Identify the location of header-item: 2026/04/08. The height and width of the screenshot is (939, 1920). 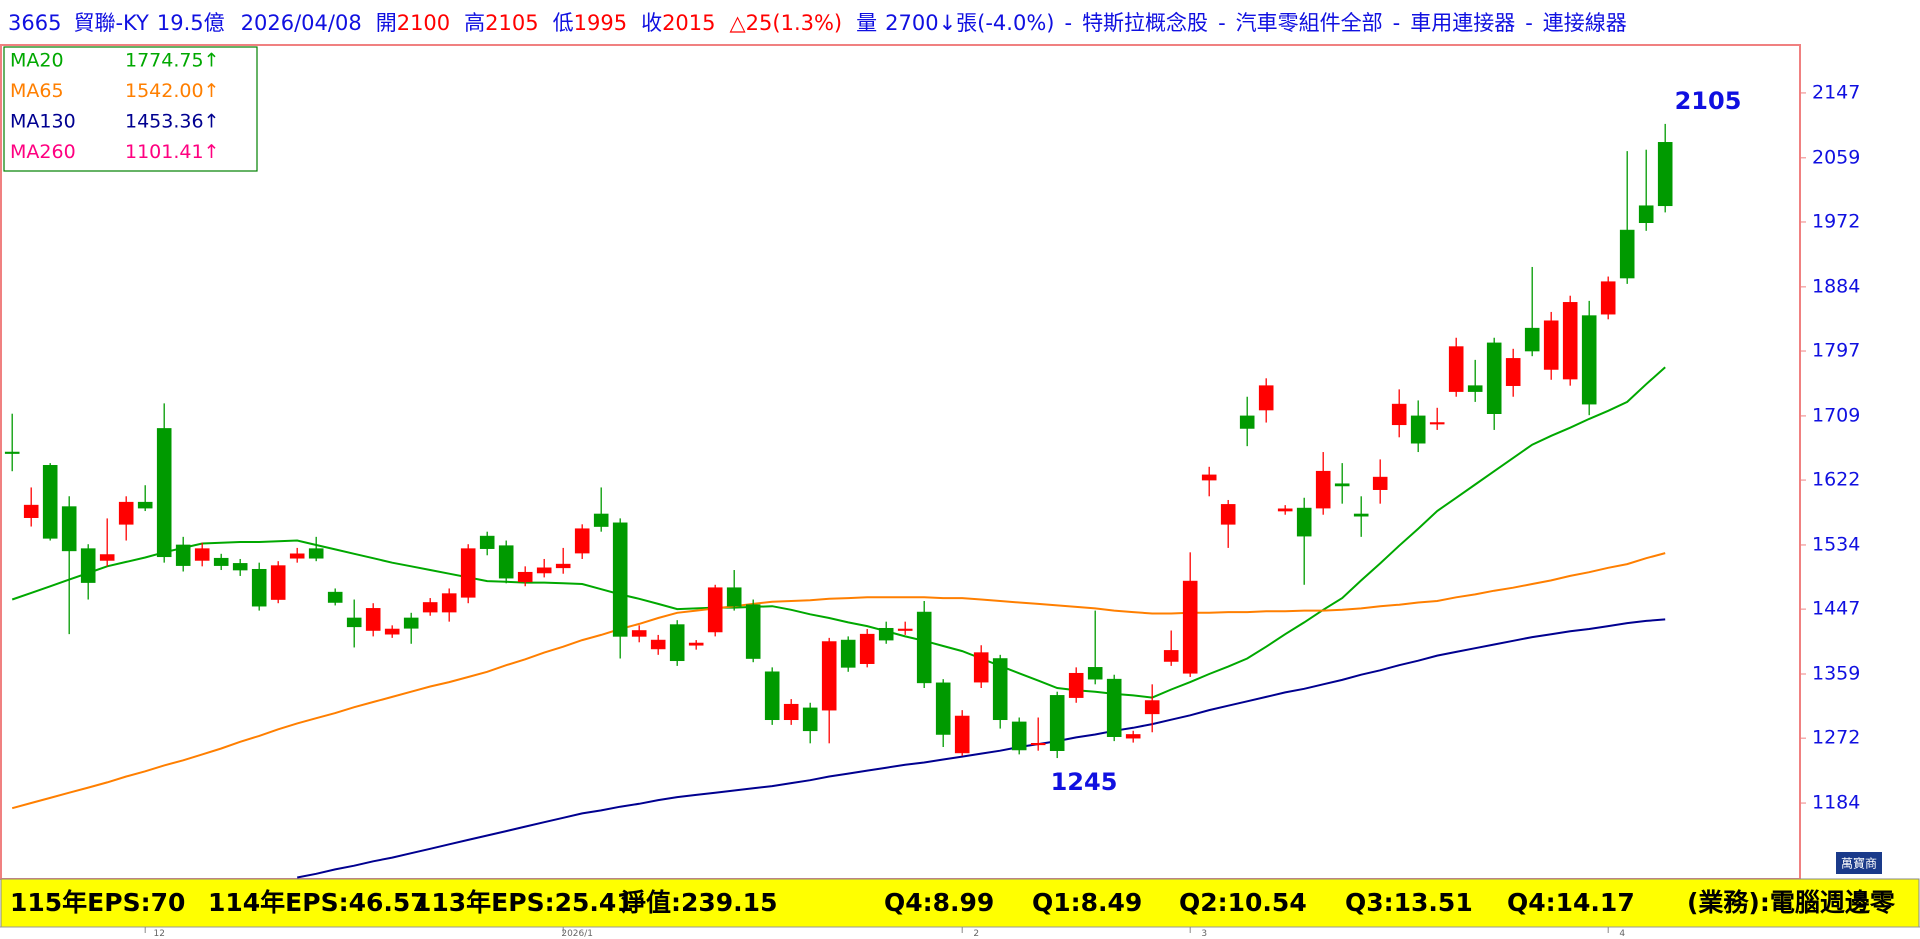
(301, 23).